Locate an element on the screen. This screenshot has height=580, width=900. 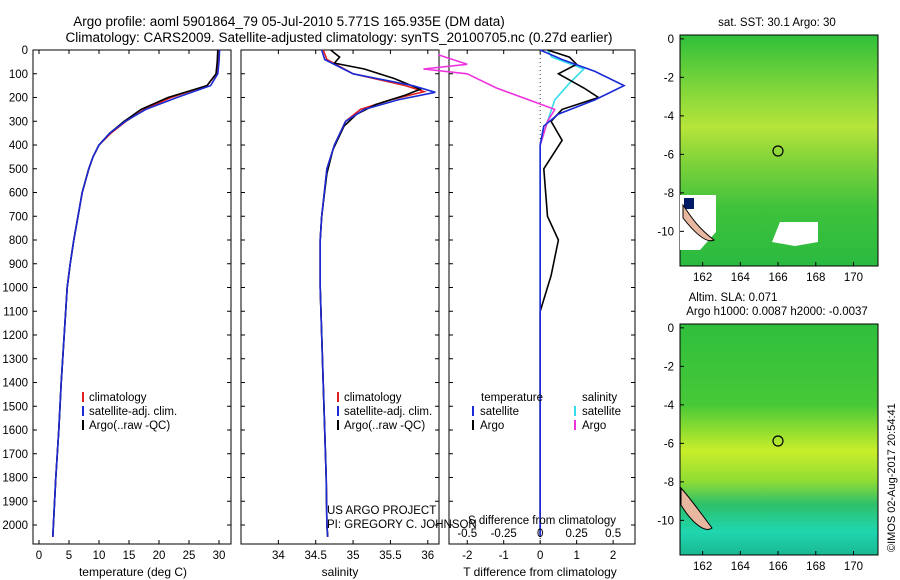
x-tick-label: -1 is located at coordinates (504, 556).